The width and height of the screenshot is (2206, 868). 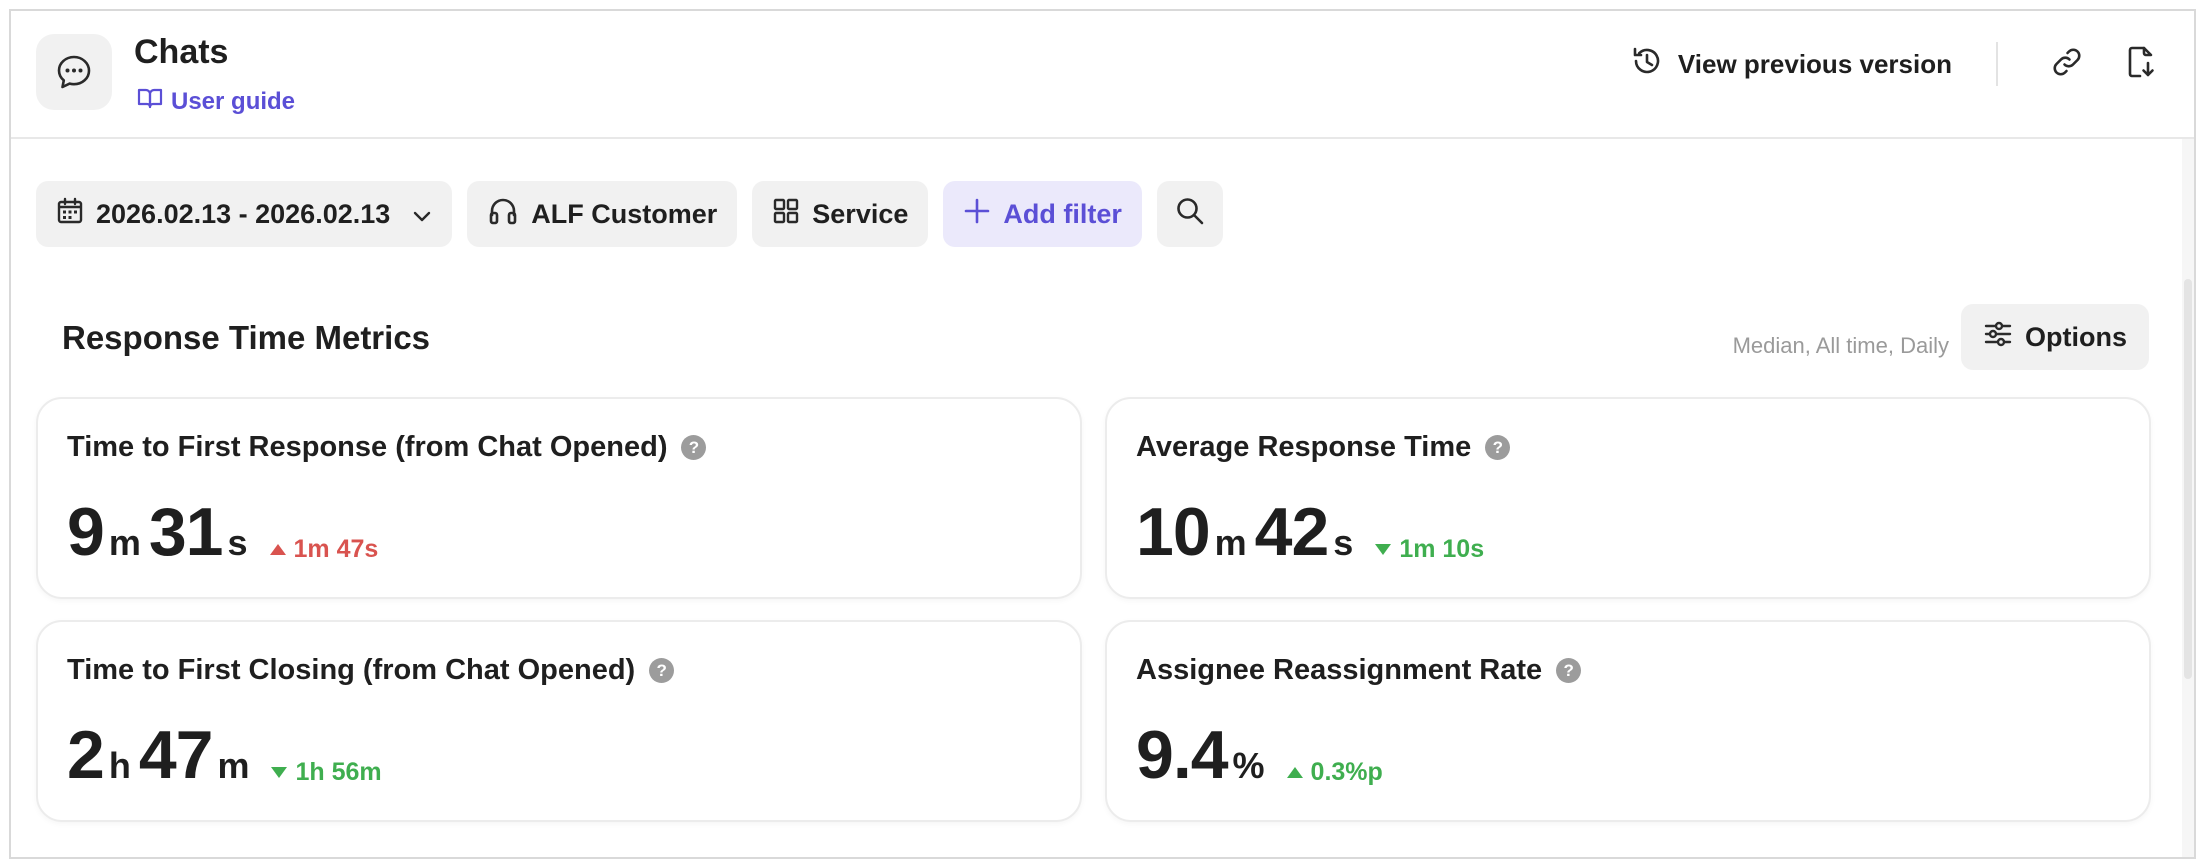 What do you see at coordinates (2188, 479) in the screenshot?
I see `scrollbar-thumb` at bounding box center [2188, 479].